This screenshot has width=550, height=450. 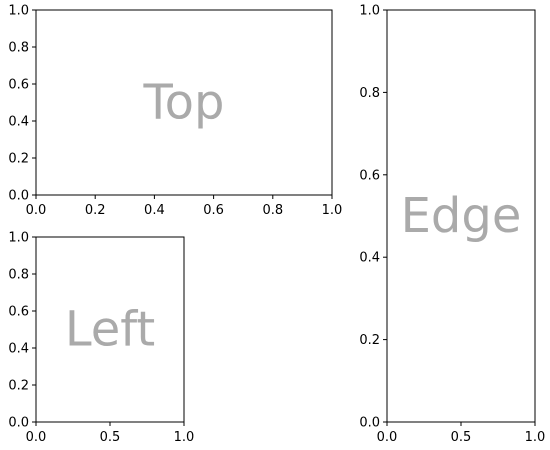 I want to click on center-label-edge: Edge, so click(x=461, y=216).